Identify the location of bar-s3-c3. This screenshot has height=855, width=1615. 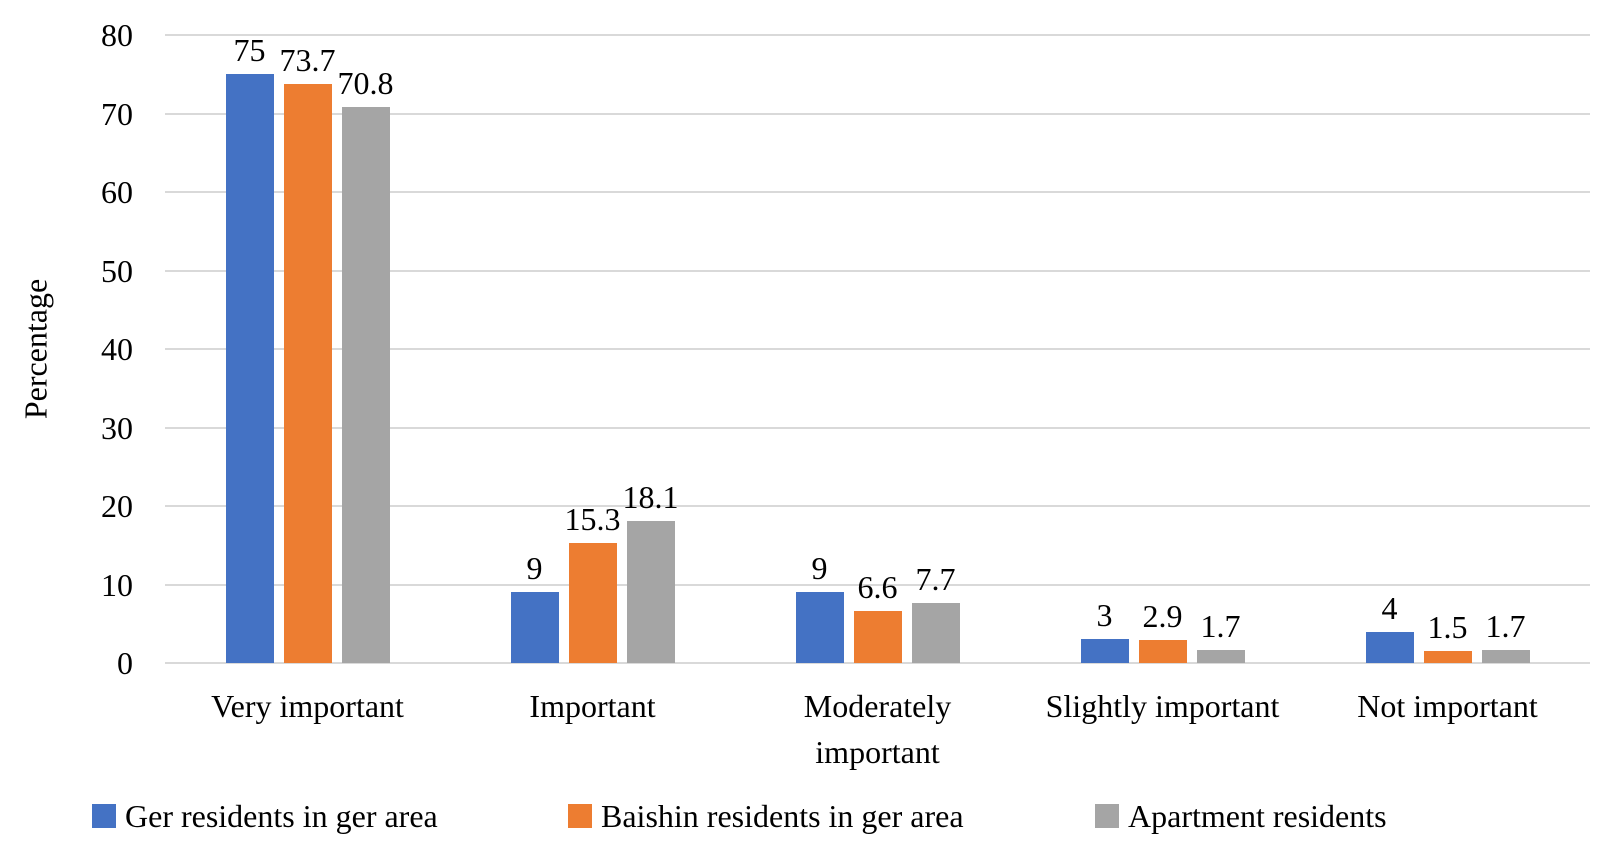
(935, 632).